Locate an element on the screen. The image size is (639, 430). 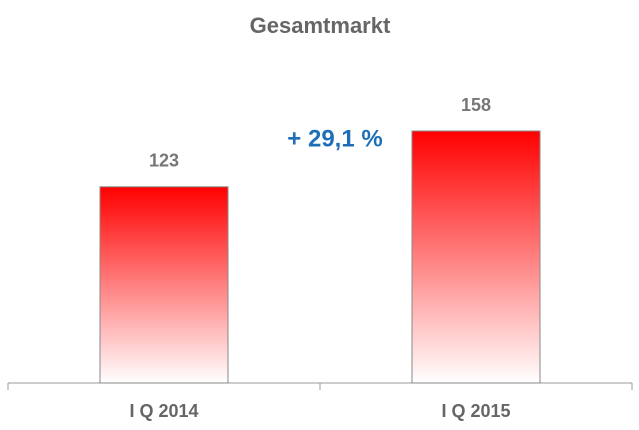
chart-title: Gesamtmarkt is located at coordinates (320, 25).